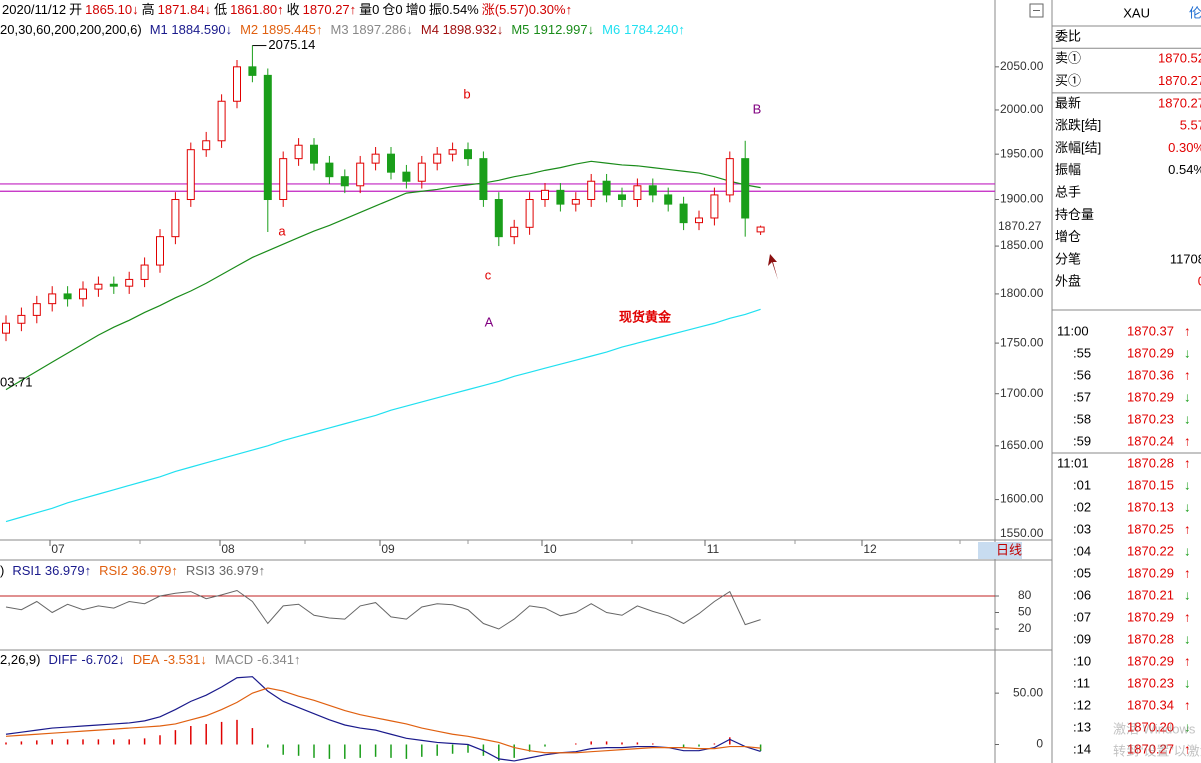 This screenshot has height=763, width=1201. Describe the element at coordinates (773, 267) in the screenshot. I see `pointer-arrow` at that location.